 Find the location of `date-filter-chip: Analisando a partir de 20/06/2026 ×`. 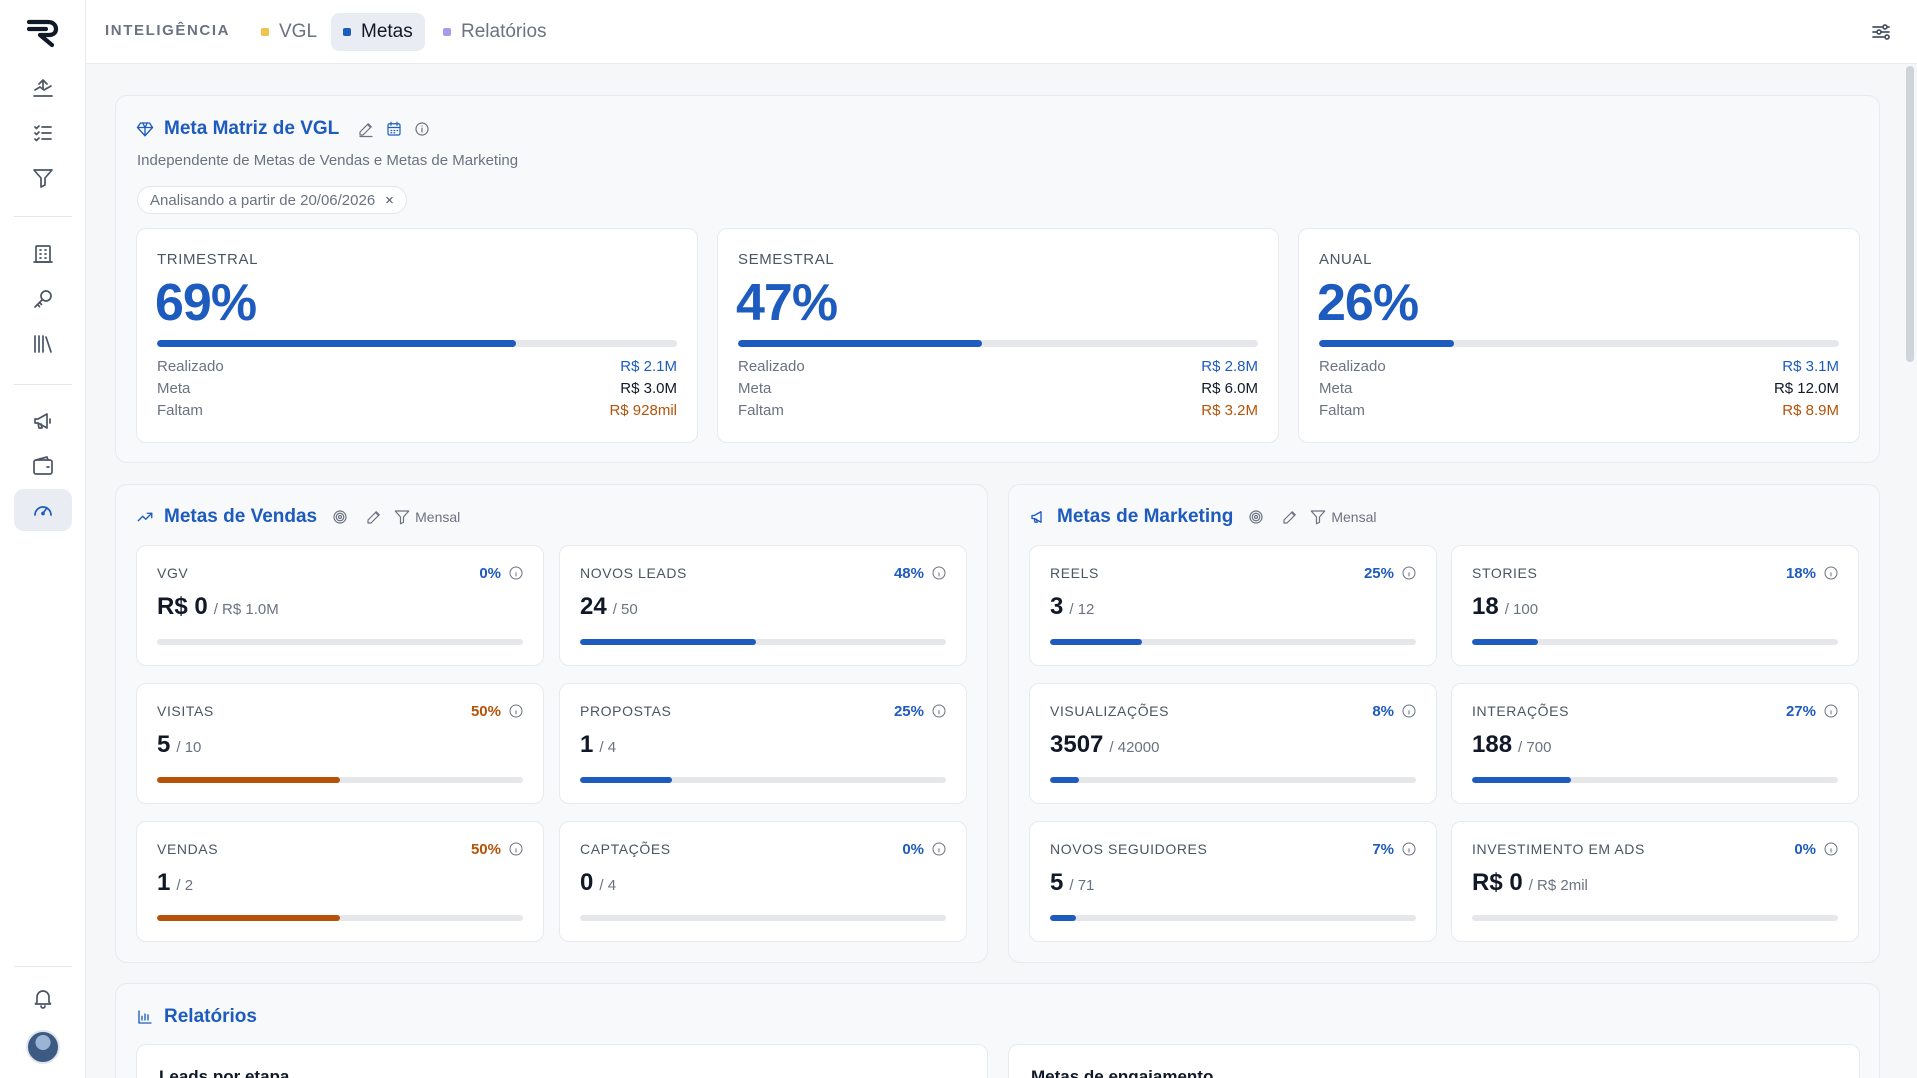

date-filter-chip: Analisando a partir de 20/06/2026 × is located at coordinates (272, 200).